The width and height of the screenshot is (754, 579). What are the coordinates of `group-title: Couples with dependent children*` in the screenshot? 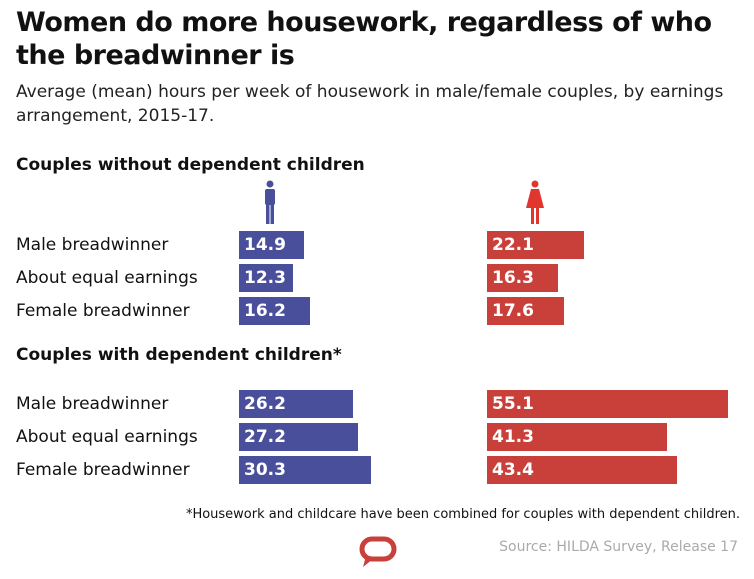 It's located at (179, 355).